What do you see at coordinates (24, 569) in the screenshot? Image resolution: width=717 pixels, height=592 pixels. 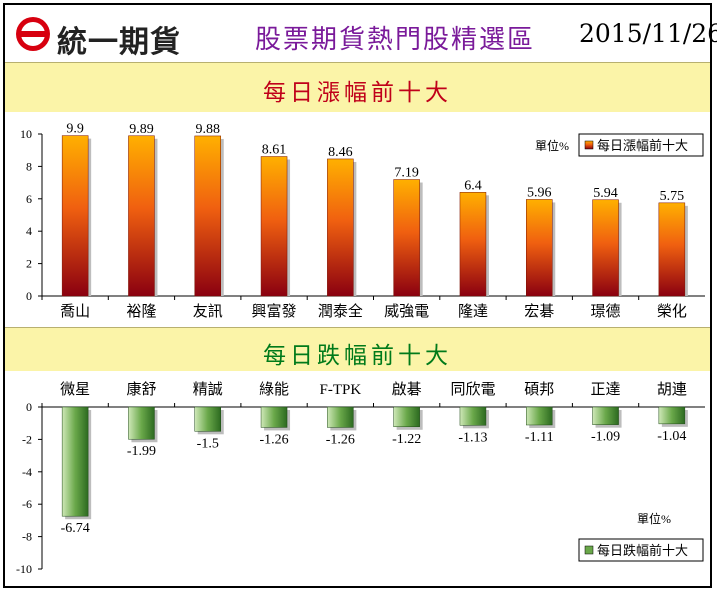 I see `y-tick-label: -10` at bounding box center [24, 569].